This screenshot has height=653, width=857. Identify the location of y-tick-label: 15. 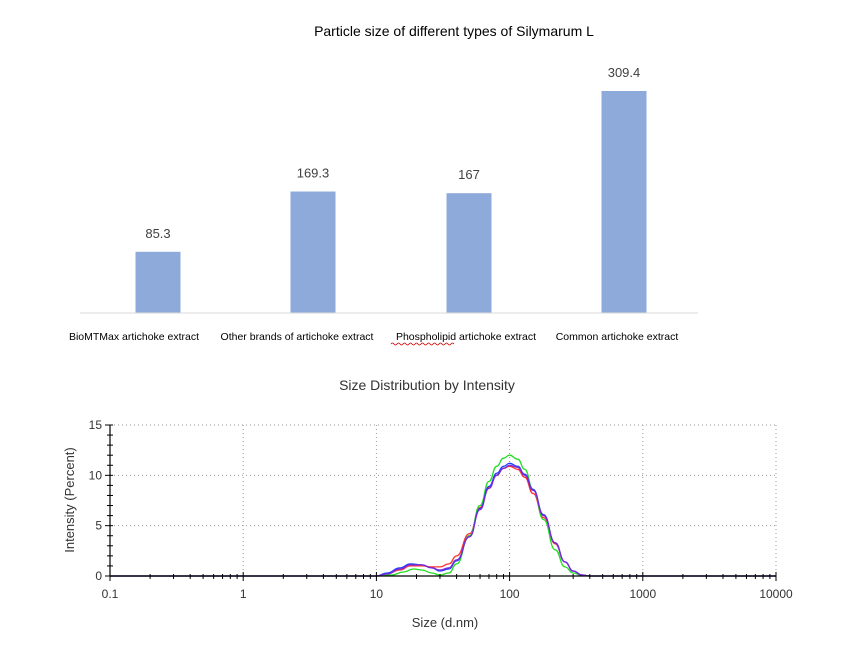
(96, 425).